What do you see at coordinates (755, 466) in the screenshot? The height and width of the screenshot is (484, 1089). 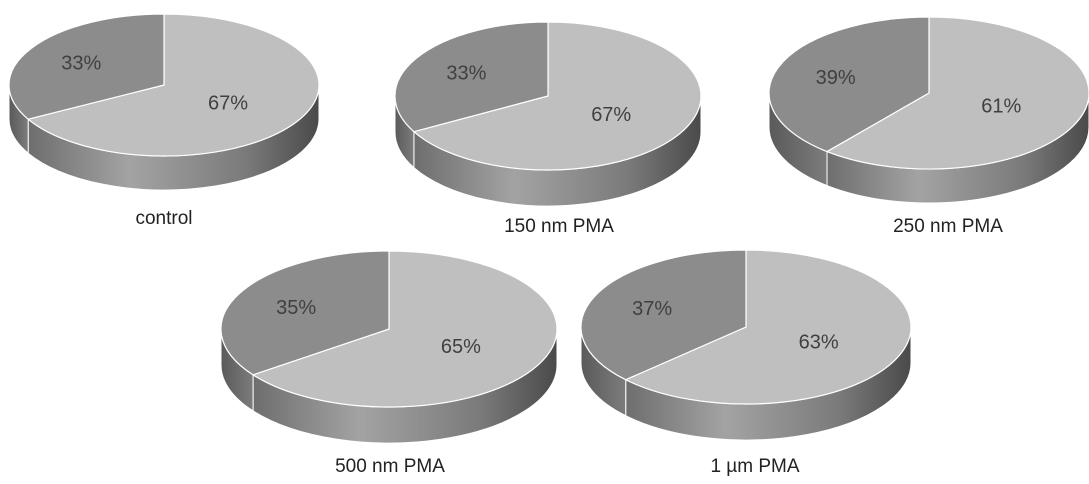 I see `pie-caption-1um: 1 µm PMA` at bounding box center [755, 466].